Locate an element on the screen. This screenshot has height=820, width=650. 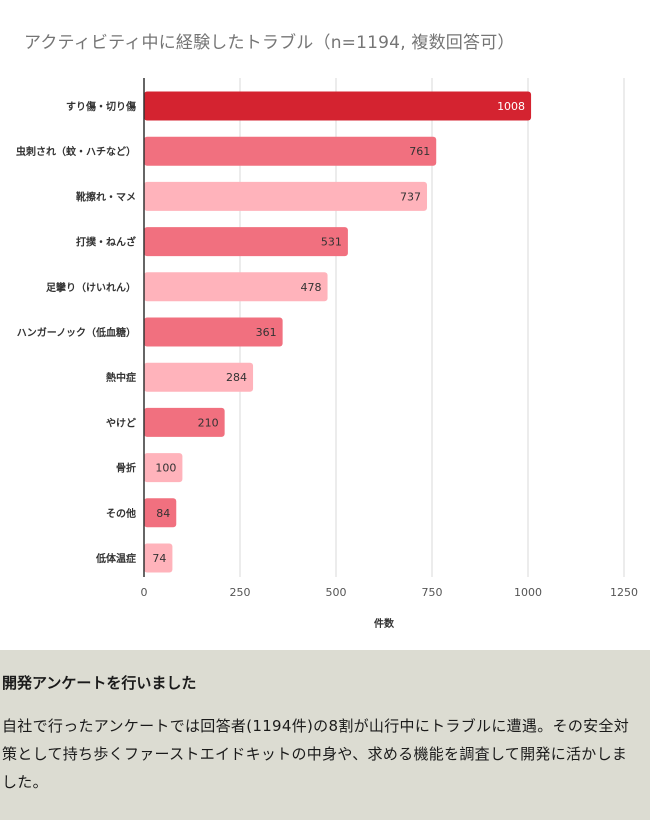
category-label-10: 低体温症 is located at coordinates (115, 558).